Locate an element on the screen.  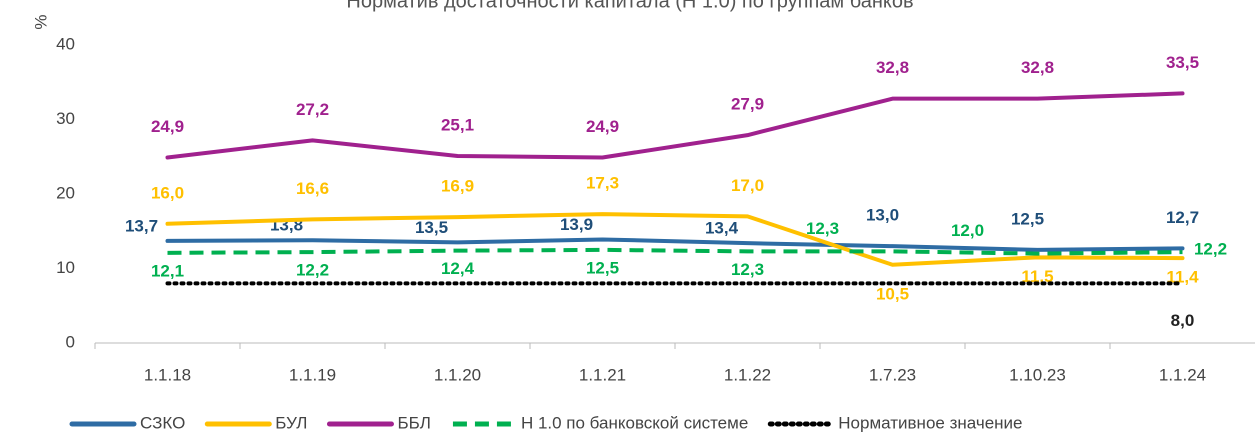
legend-label: Нормативное значение is located at coordinates (930, 422).